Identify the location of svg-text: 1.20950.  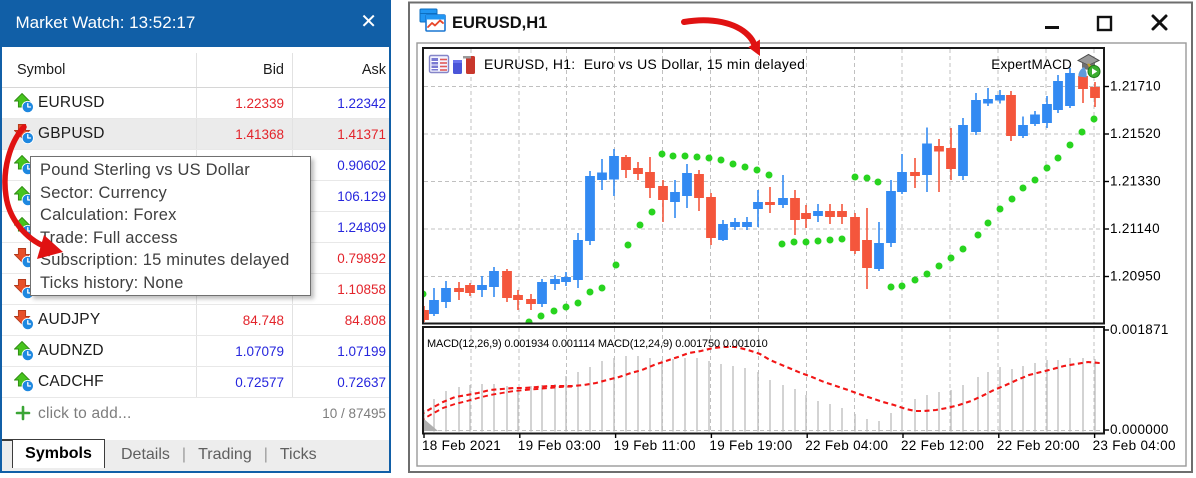
(1135, 276).